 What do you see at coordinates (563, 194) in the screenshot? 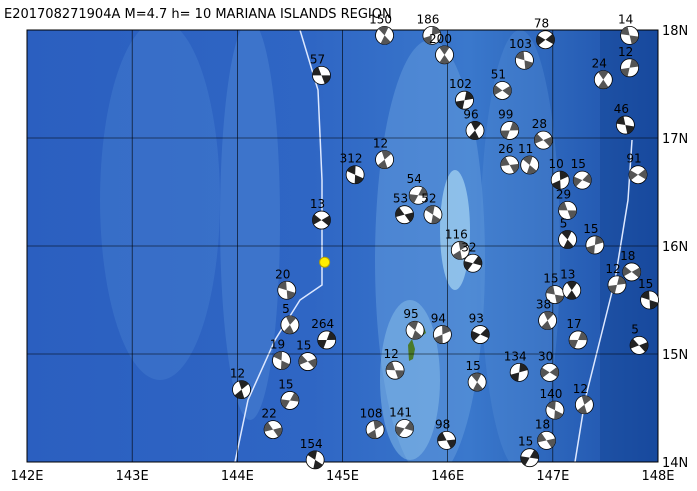
I see `depth-label: 29` at bounding box center [563, 194].